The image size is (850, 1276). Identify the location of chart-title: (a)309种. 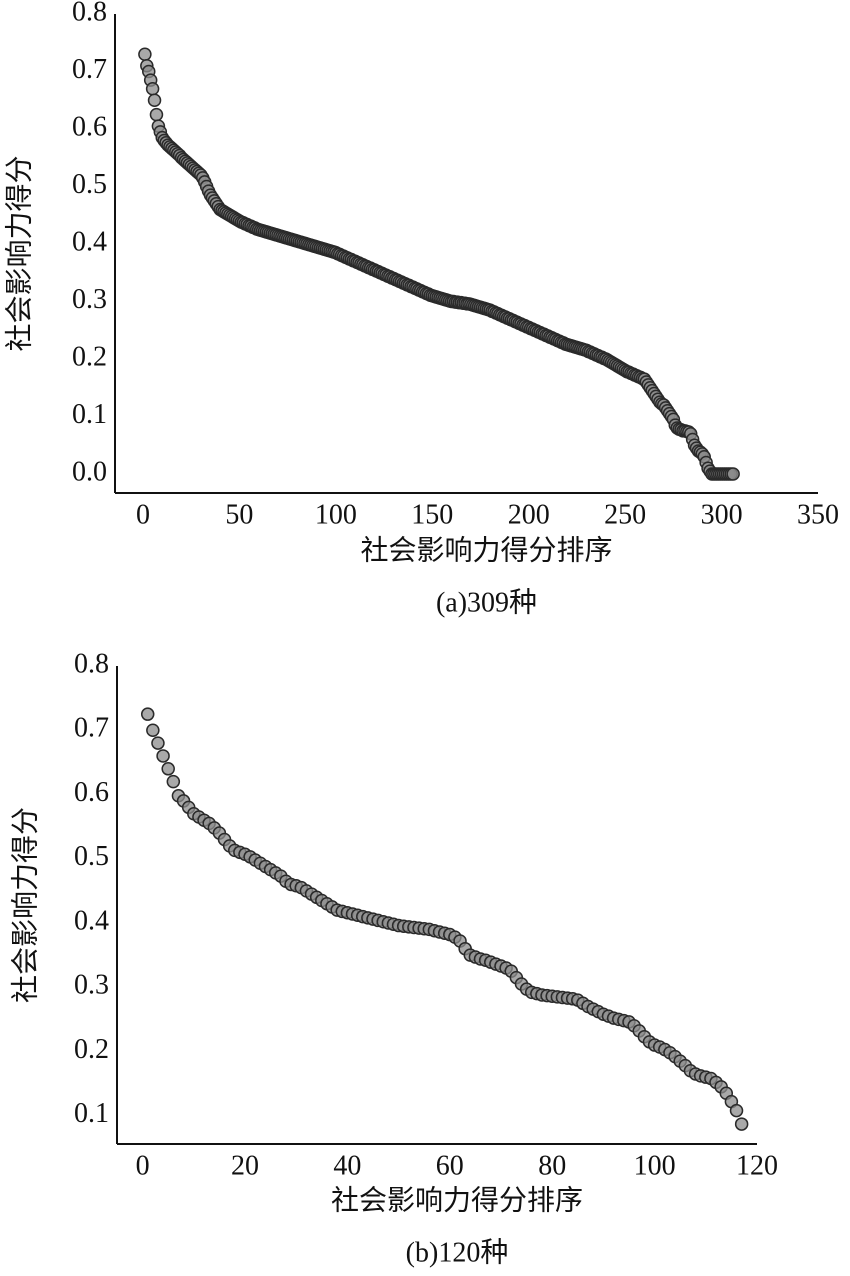
(486, 602).